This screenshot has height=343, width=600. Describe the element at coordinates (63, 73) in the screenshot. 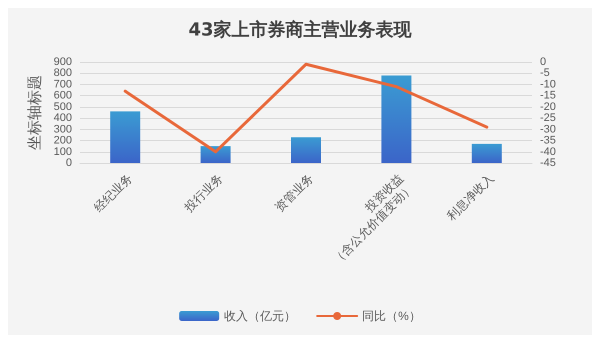

I see `y-tick-label: 800` at that location.